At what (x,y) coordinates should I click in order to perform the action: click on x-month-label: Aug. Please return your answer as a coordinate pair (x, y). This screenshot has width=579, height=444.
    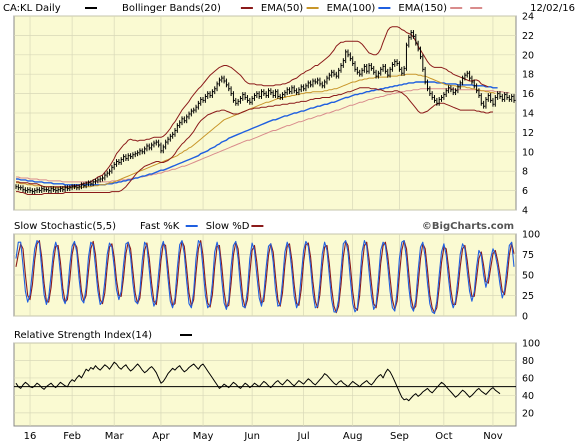
    Looking at the image, I should click on (353, 436).